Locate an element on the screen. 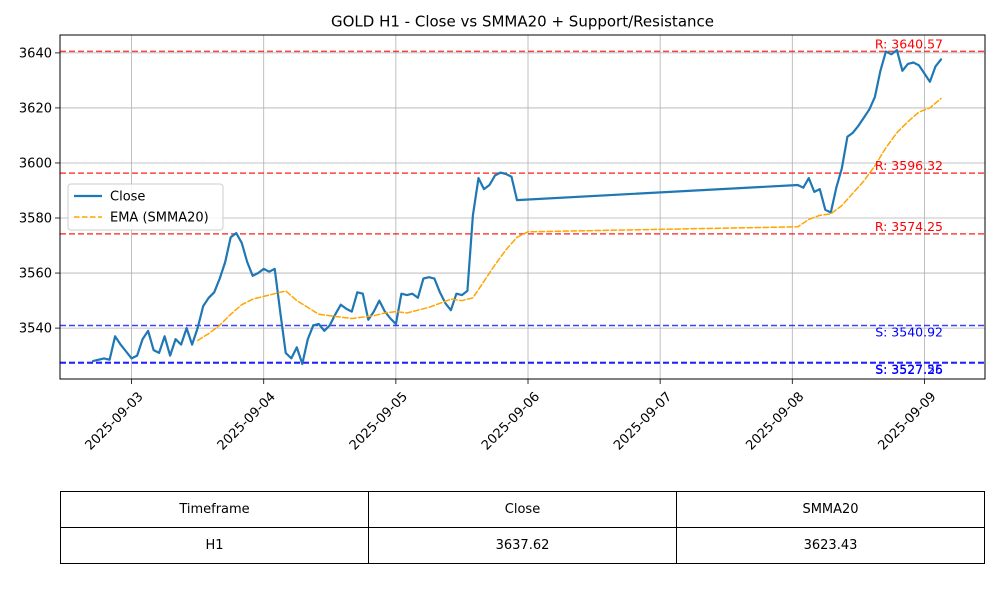  x-tick-label: 2025-09-05 is located at coordinates (379, 421).